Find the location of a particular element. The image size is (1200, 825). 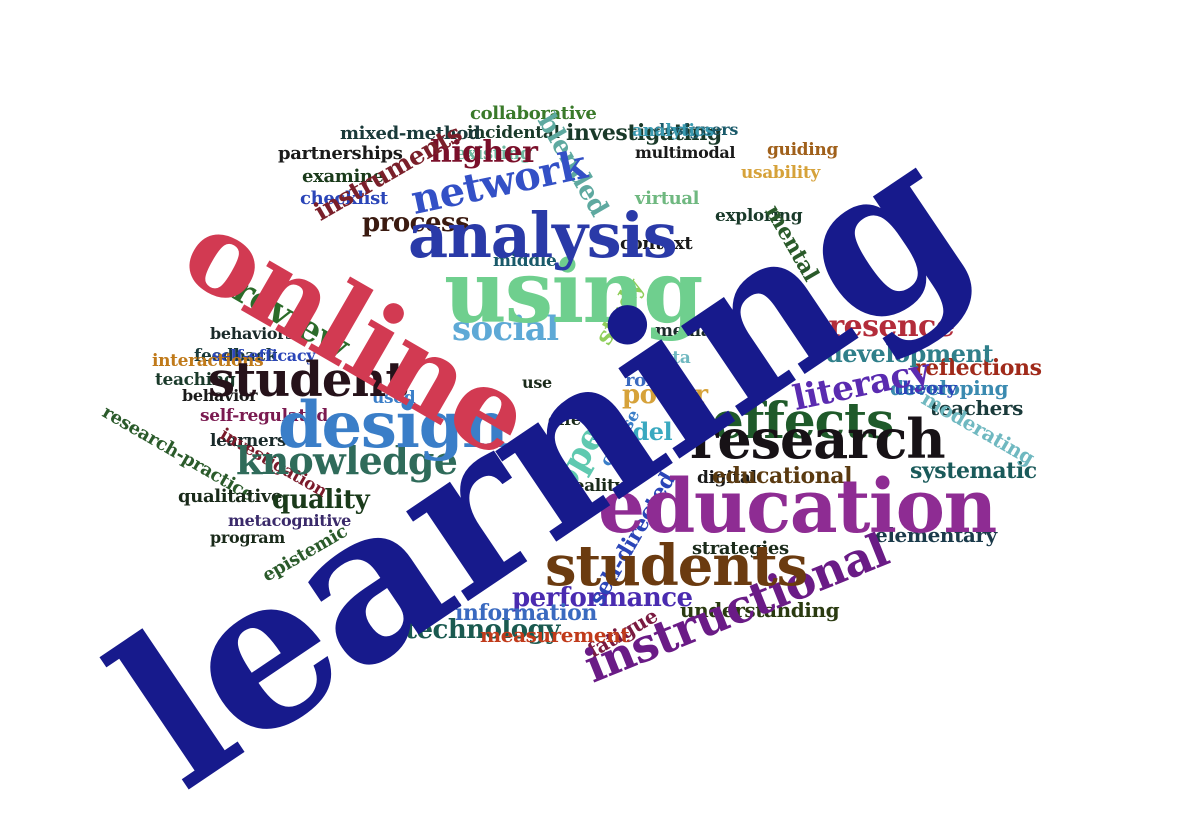

cloud-word: development is located at coordinates (910, 353).